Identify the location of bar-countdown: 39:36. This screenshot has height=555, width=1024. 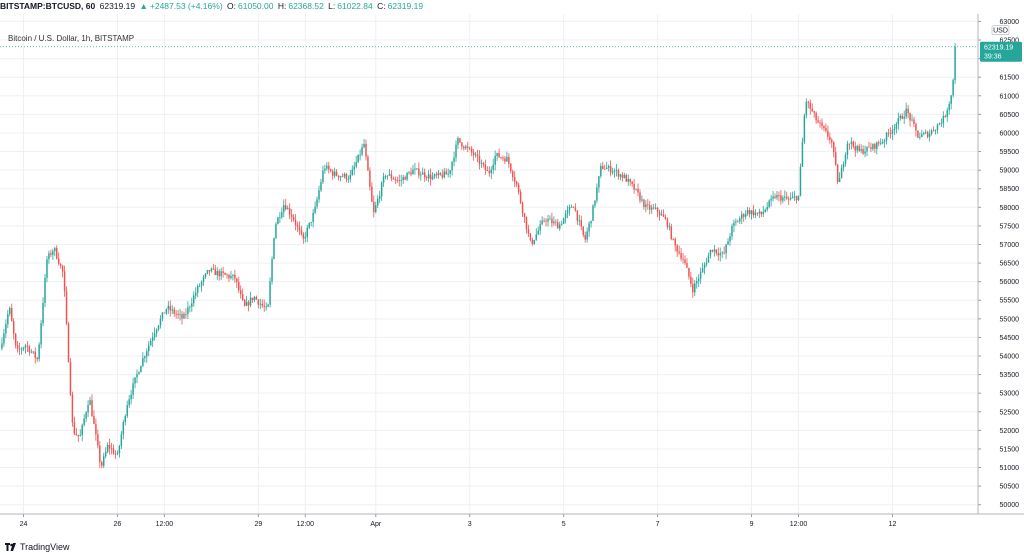
(993, 57).